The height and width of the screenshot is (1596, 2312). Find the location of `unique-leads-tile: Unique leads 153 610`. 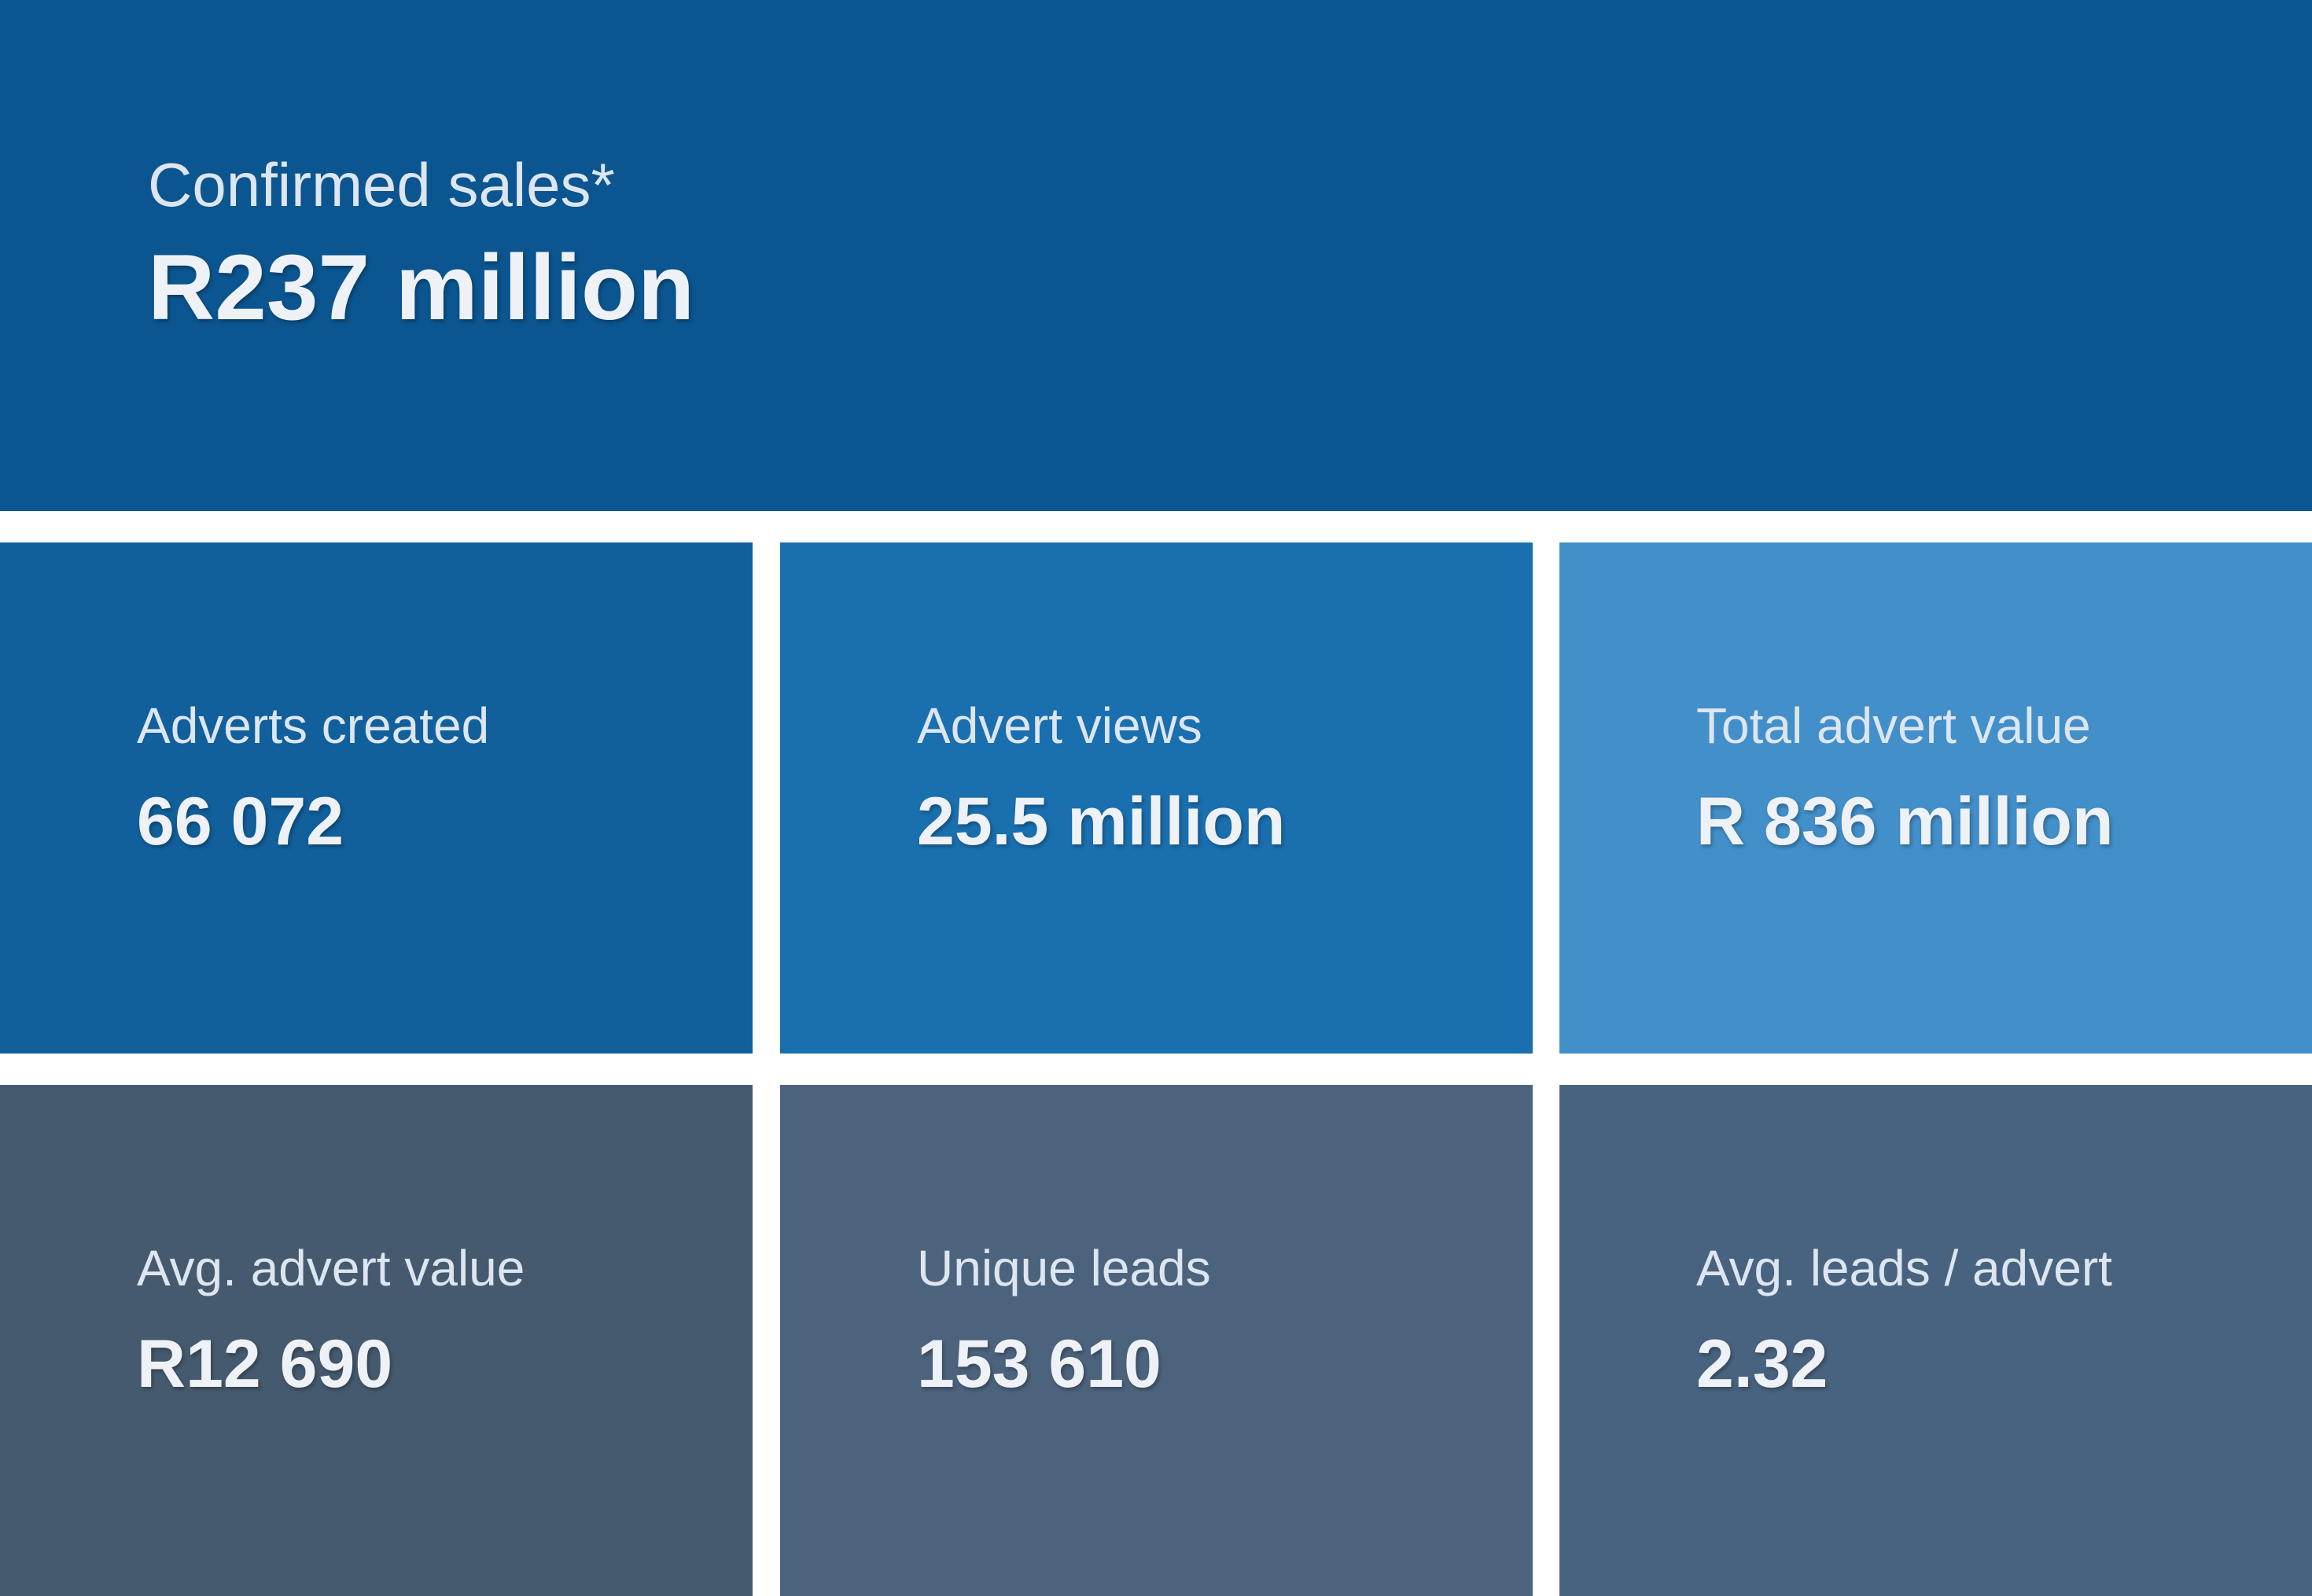

unique-leads-tile: Unique leads 153 610 is located at coordinates (1156, 1340).